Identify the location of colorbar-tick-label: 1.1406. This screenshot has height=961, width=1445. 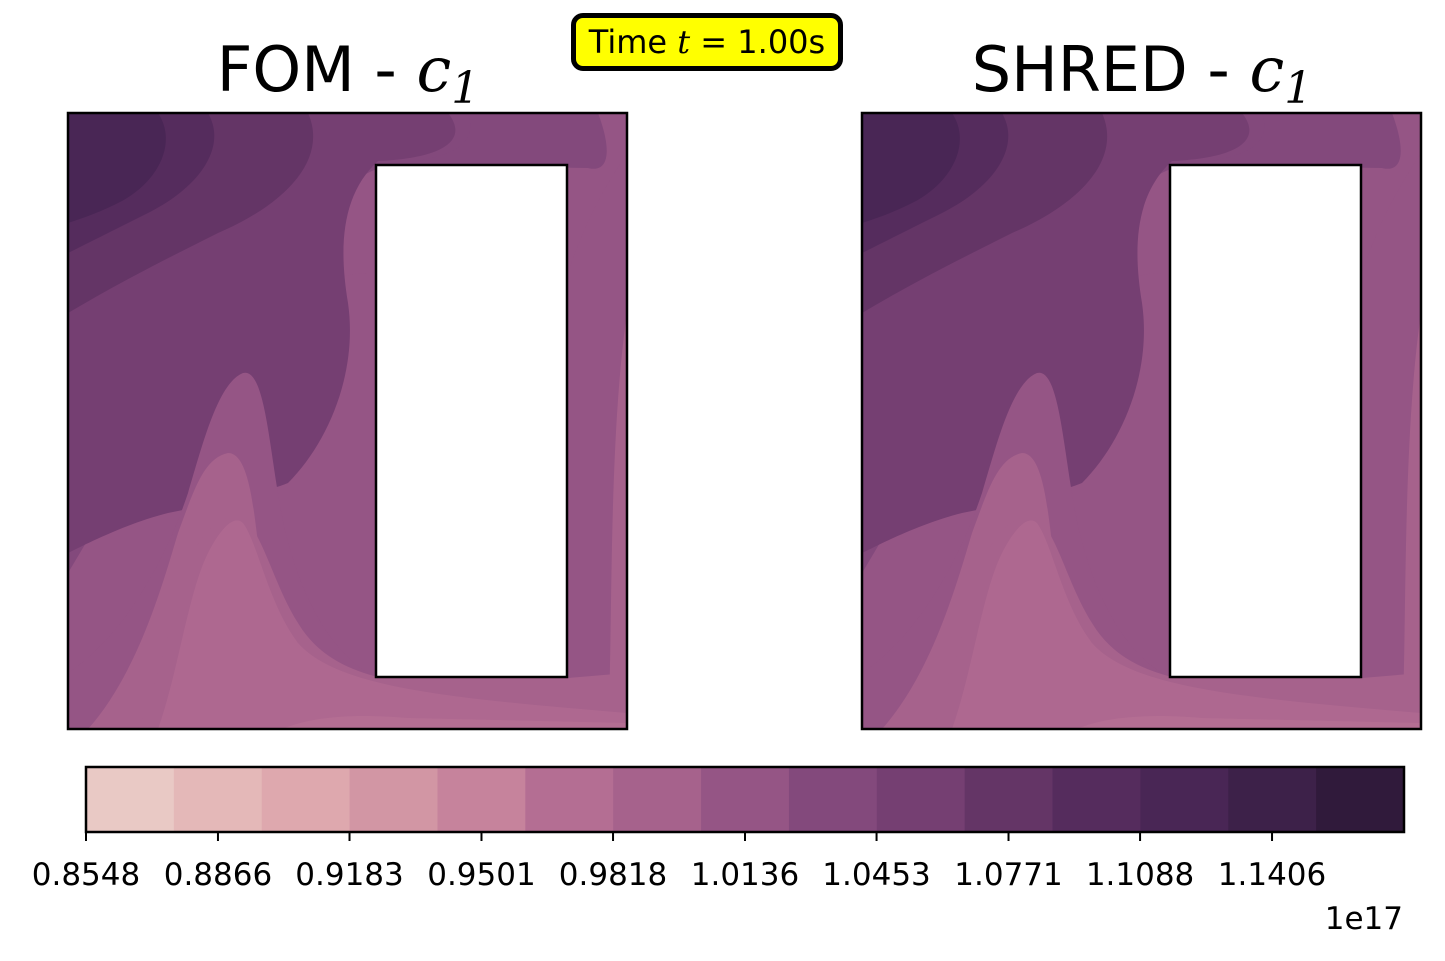
(1272, 875).